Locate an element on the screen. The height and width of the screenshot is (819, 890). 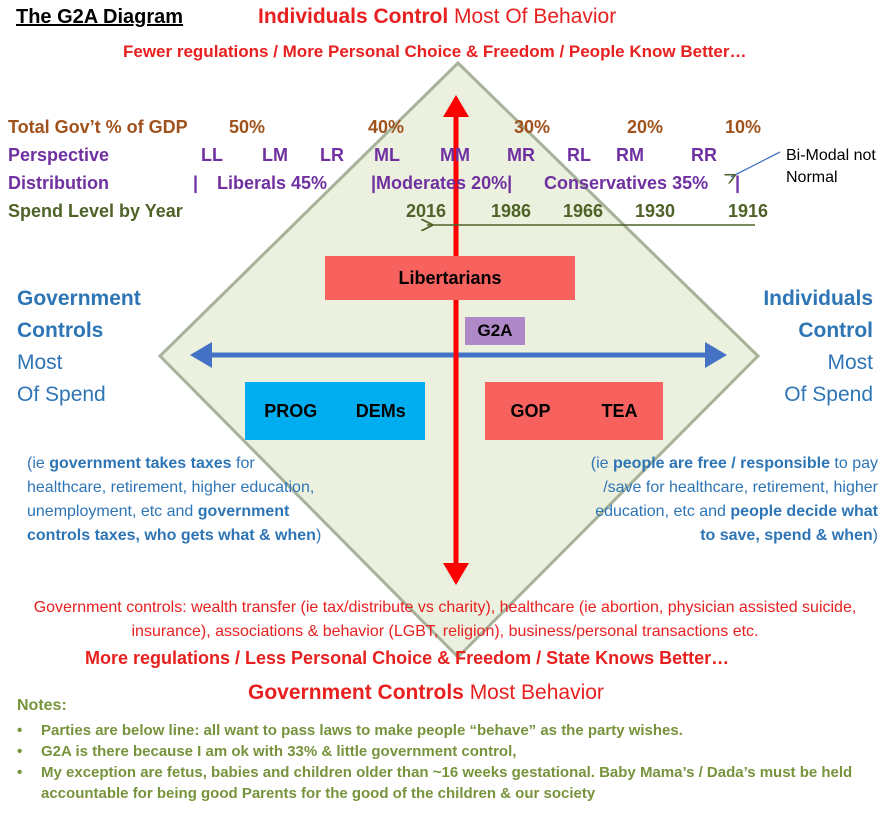
left-side-line1: Government is located at coordinates (79, 298).